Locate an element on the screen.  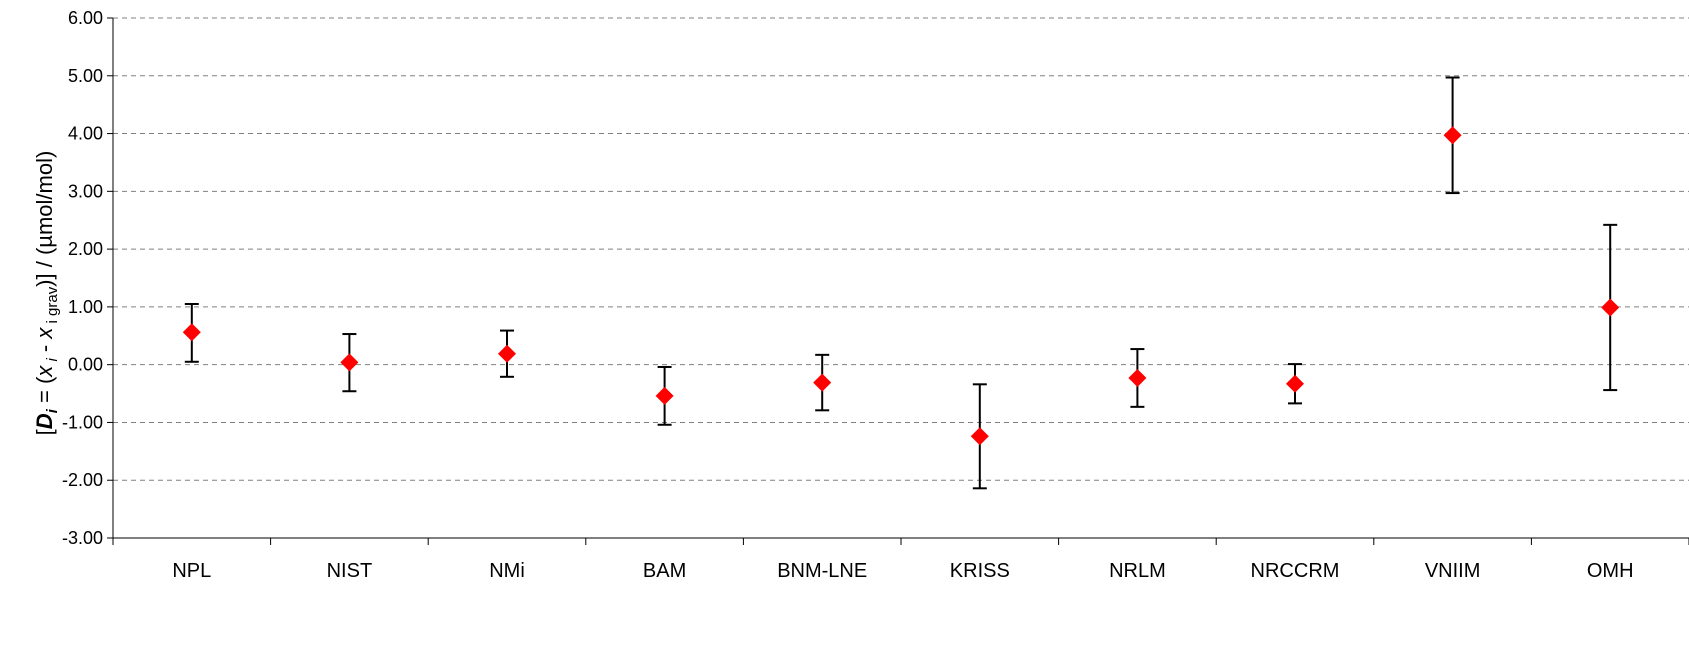
x-tick-label: BAM is located at coordinates (664, 571).